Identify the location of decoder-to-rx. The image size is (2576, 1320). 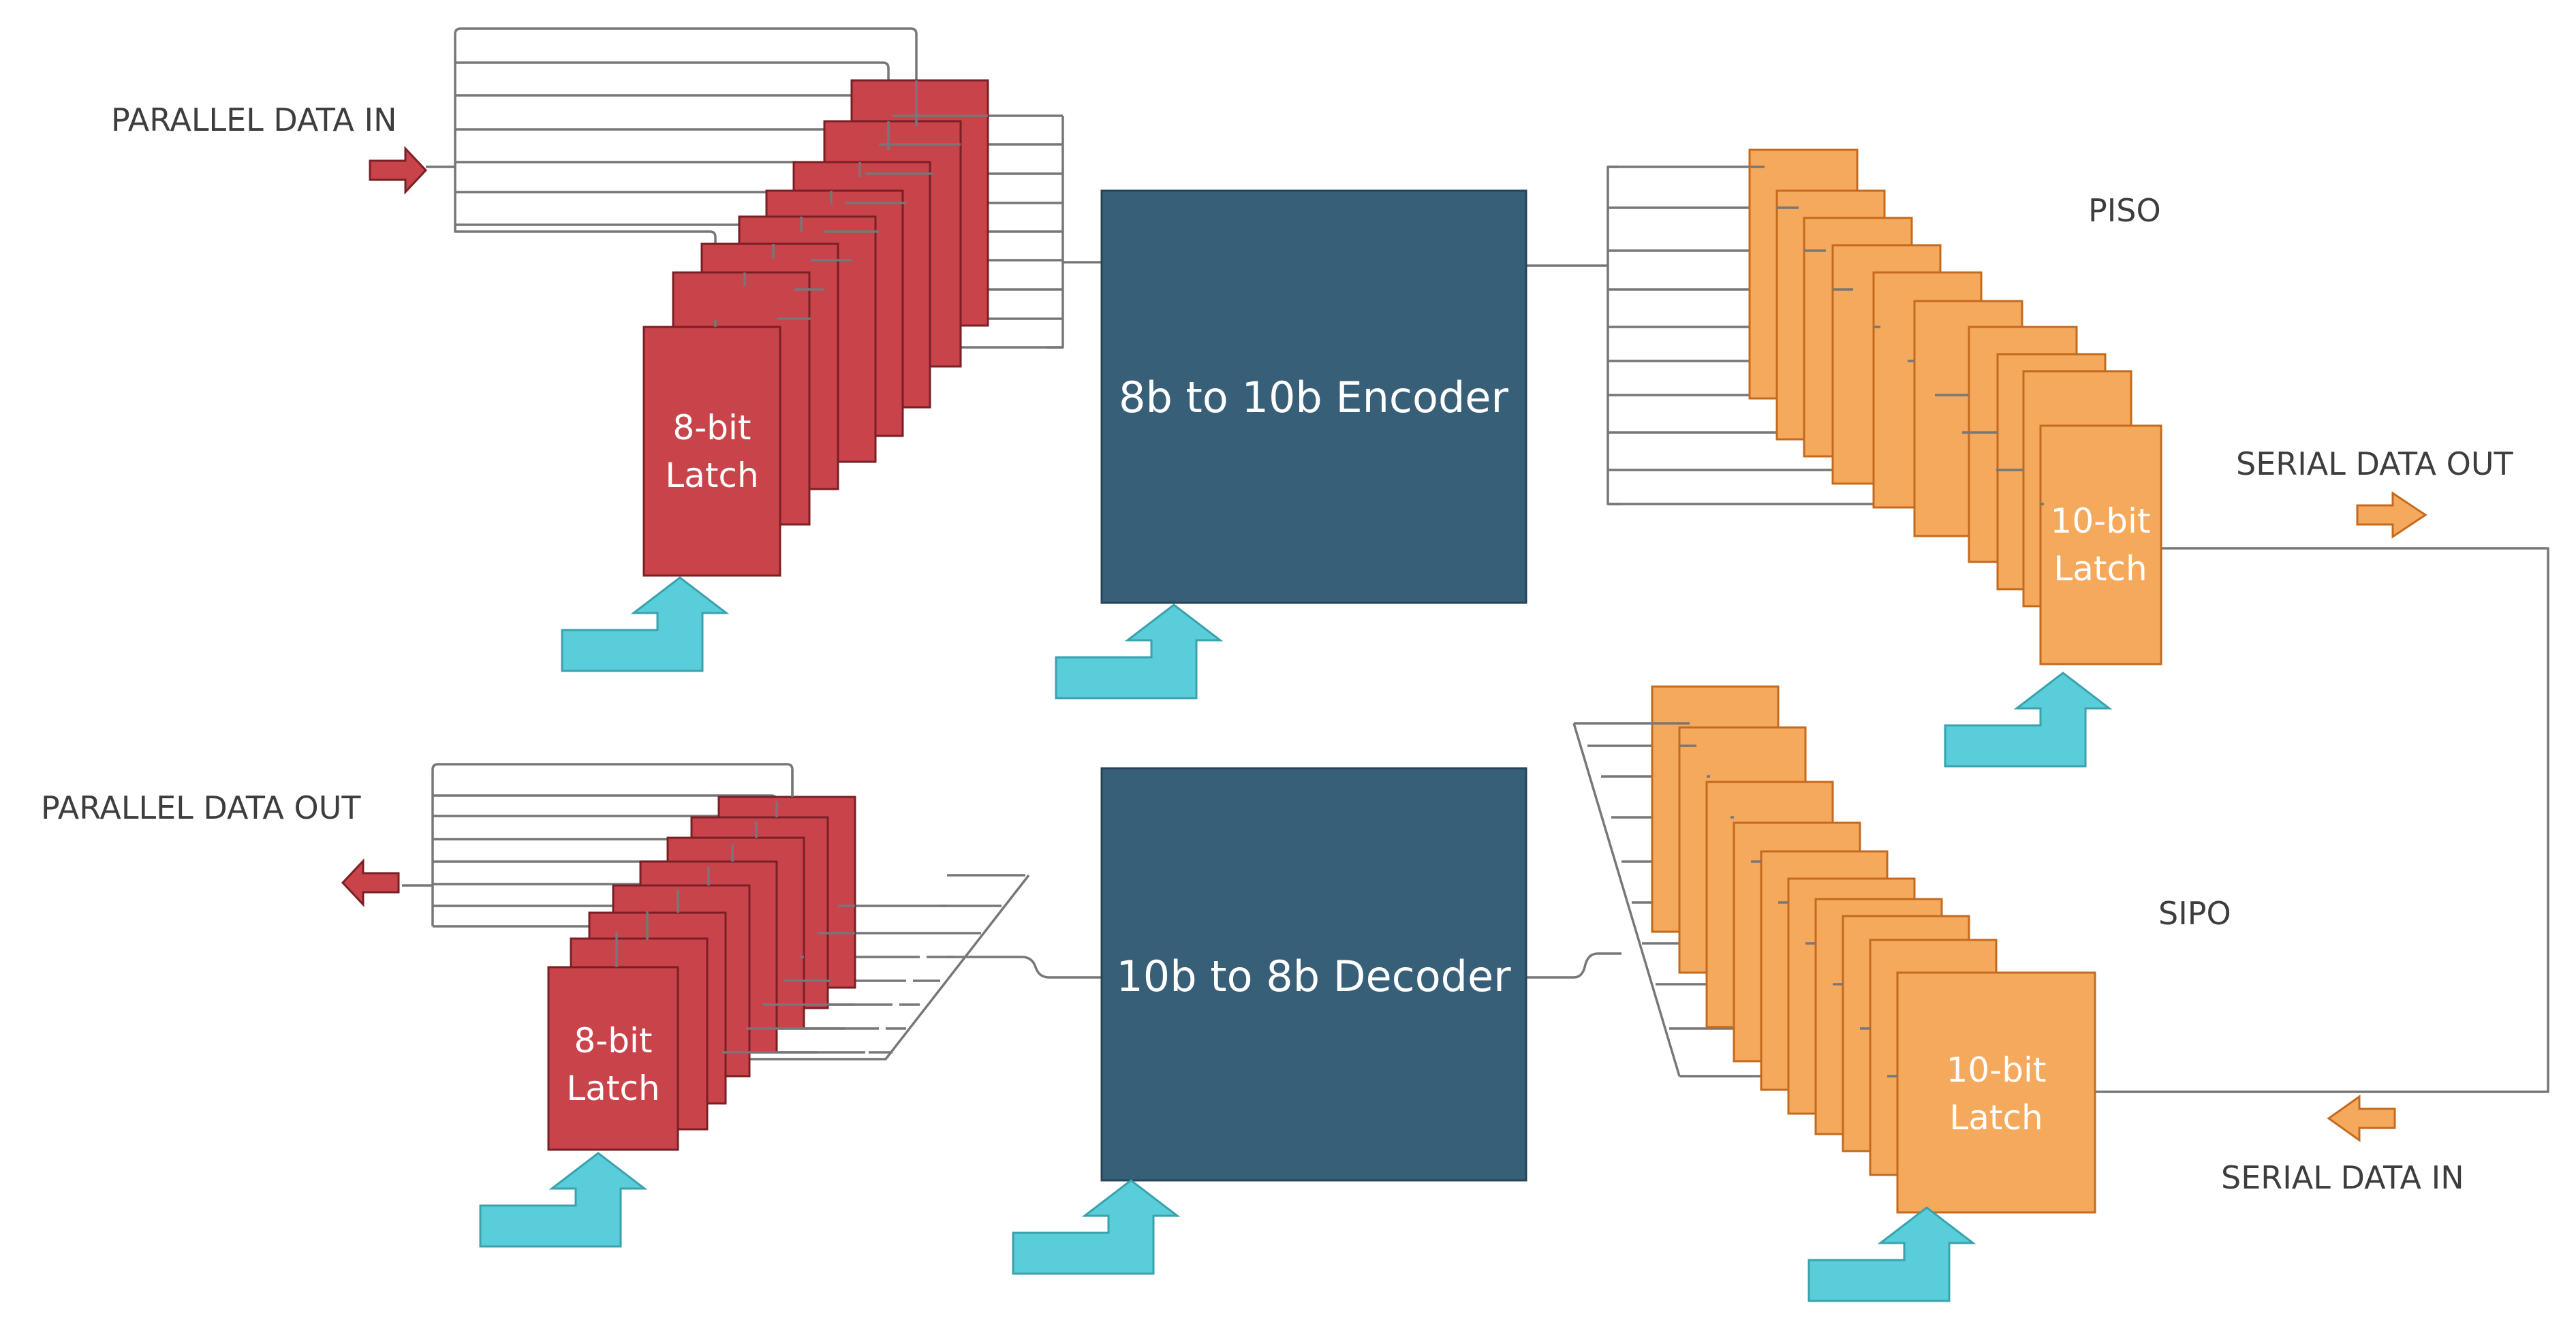
(1024, 968).